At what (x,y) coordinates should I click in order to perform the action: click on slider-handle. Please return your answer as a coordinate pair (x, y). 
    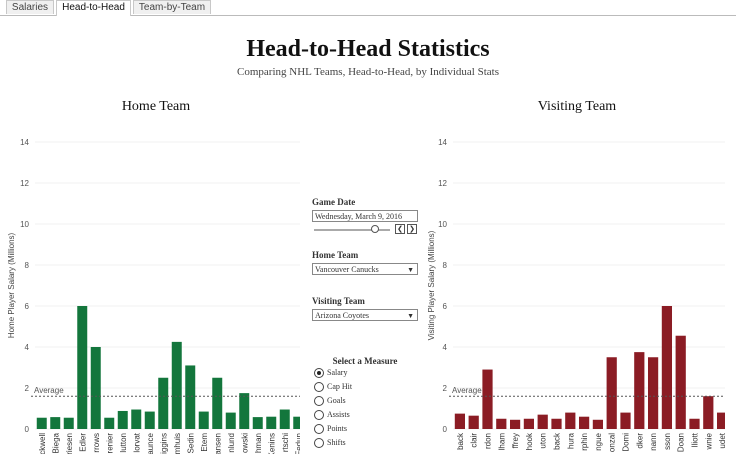
    Looking at the image, I should click on (374, 229).